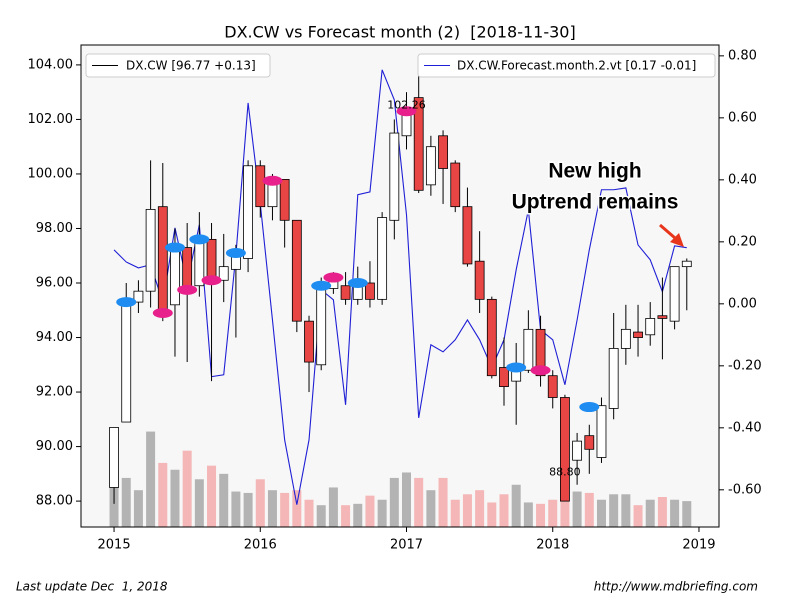 The width and height of the screenshot is (800, 600). What do you see at coordinates (677, 240) in the screenshot?
I see `annotation-arrowhead` at bounding box center [677, 240].